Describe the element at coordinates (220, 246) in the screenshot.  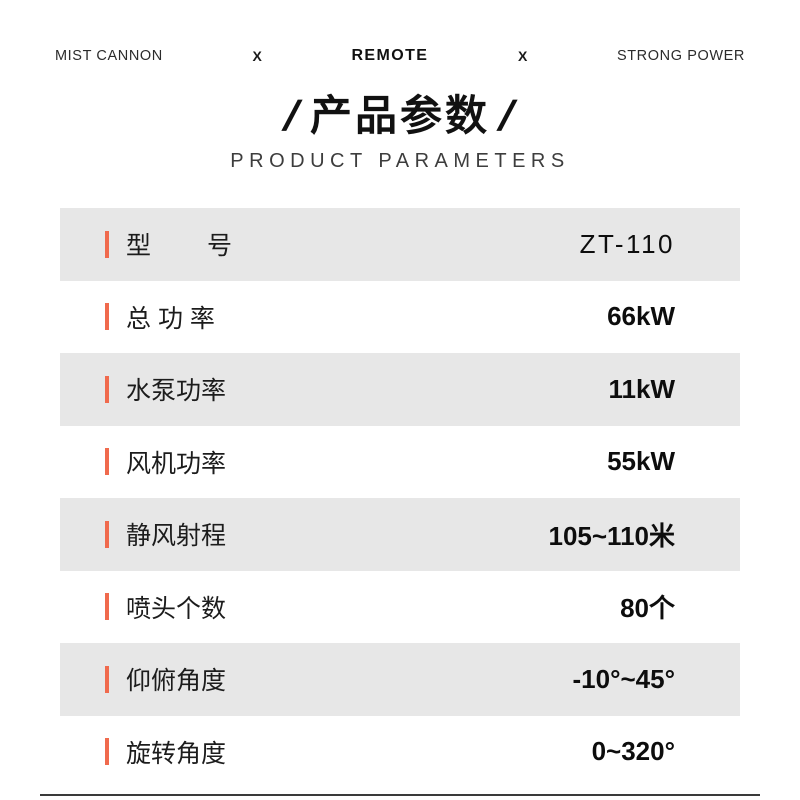
I see `spec-label-char-2: 号` at that location.